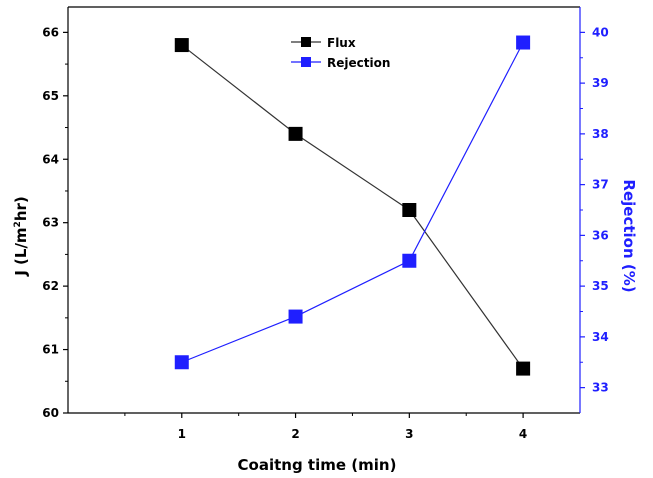  Describe the element at coordinates (317, 465) in the screenshot. I see `x-axis-label: Coaitng time (min)` at that location.